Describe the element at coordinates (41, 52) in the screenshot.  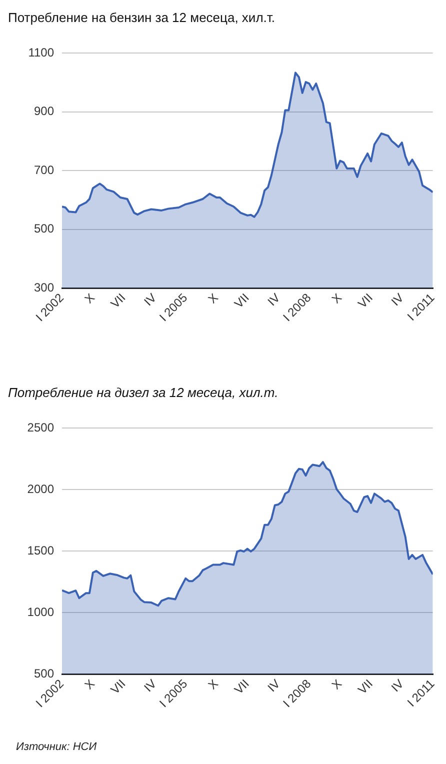
I see `y-tick-label: 1100` at that location.